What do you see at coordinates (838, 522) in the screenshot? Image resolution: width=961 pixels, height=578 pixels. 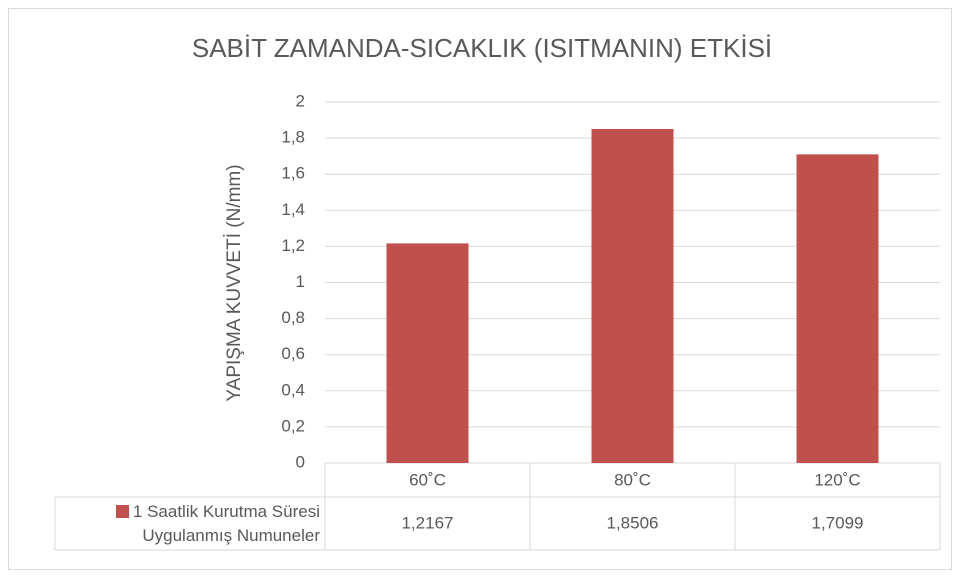 I see `table-value: 1,7099` at bounding box center [838, 522].